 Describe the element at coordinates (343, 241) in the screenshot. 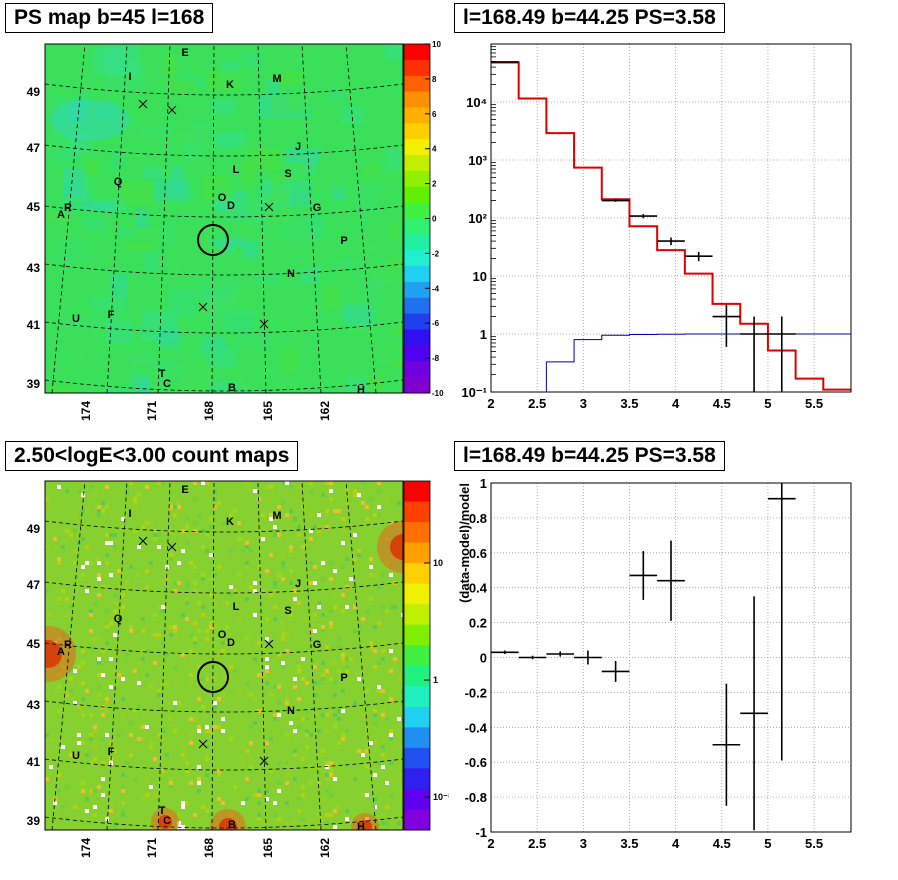

I see `source-label: P` at that location.